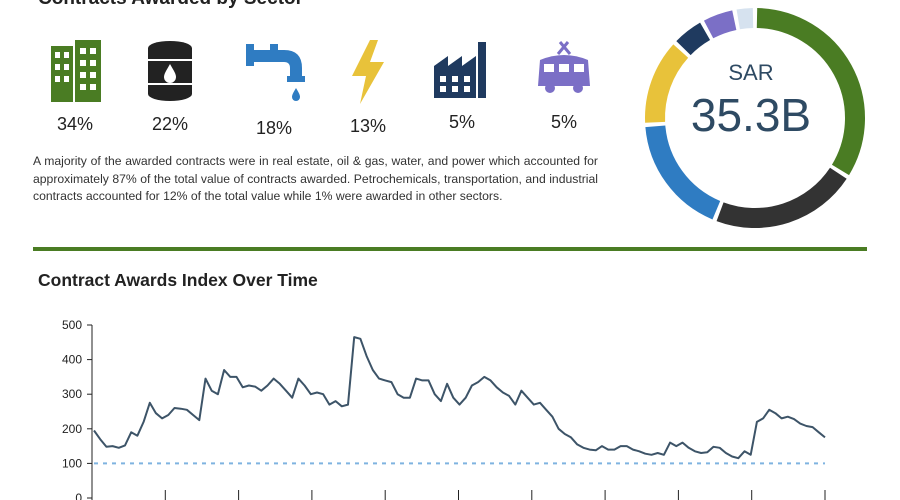  What do you see at coordinates (178, 280) in the screenshot?
I see `chart-title: Contract Awards Index Over Time` at bounding box center [178, 280].